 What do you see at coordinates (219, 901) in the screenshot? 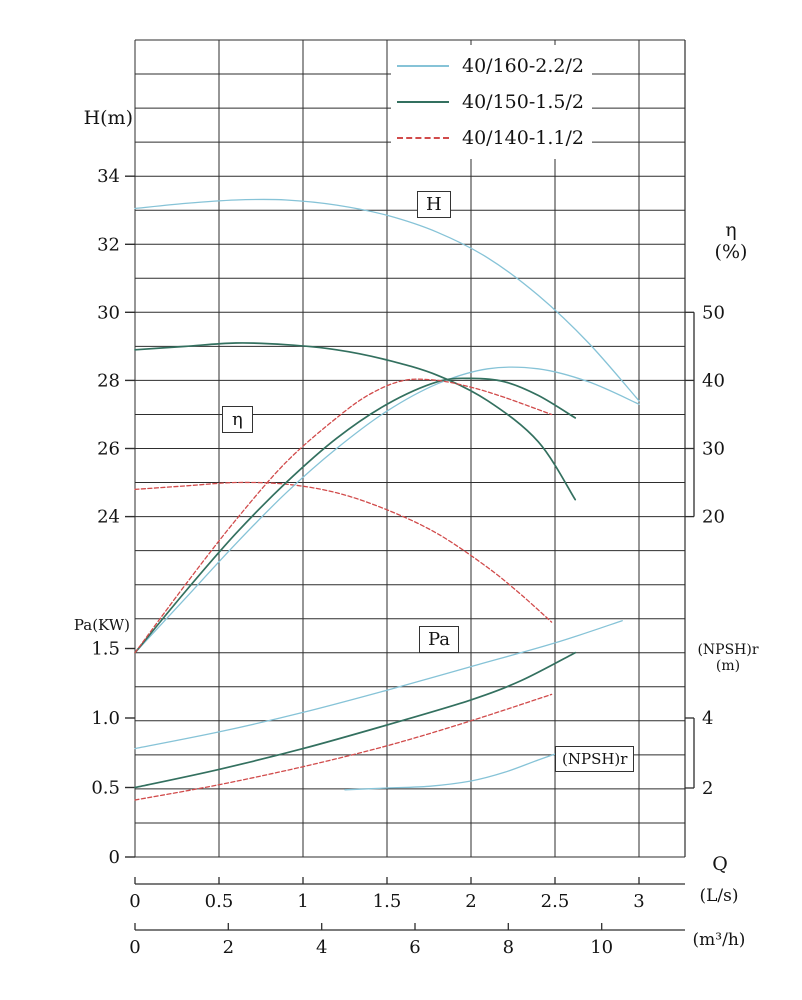
I see `x-tick-label-ls: 0.5` at bounding box center [219, 901].